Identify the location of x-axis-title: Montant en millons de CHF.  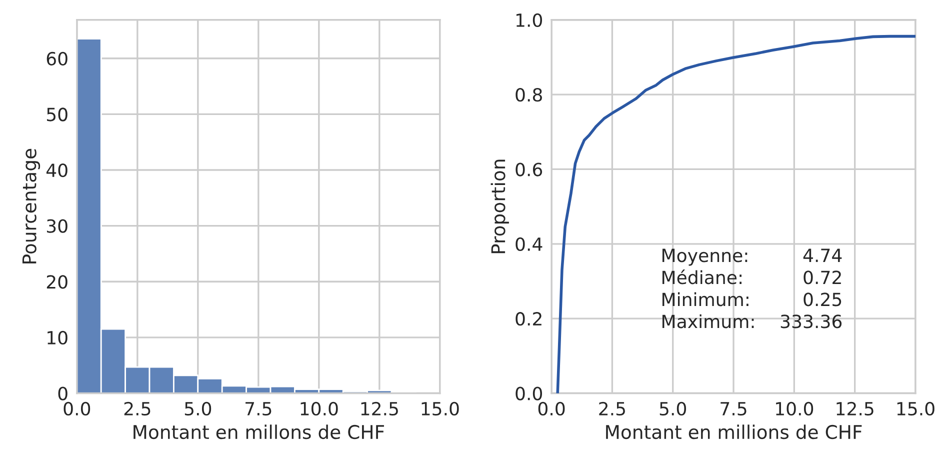
(259, 432).